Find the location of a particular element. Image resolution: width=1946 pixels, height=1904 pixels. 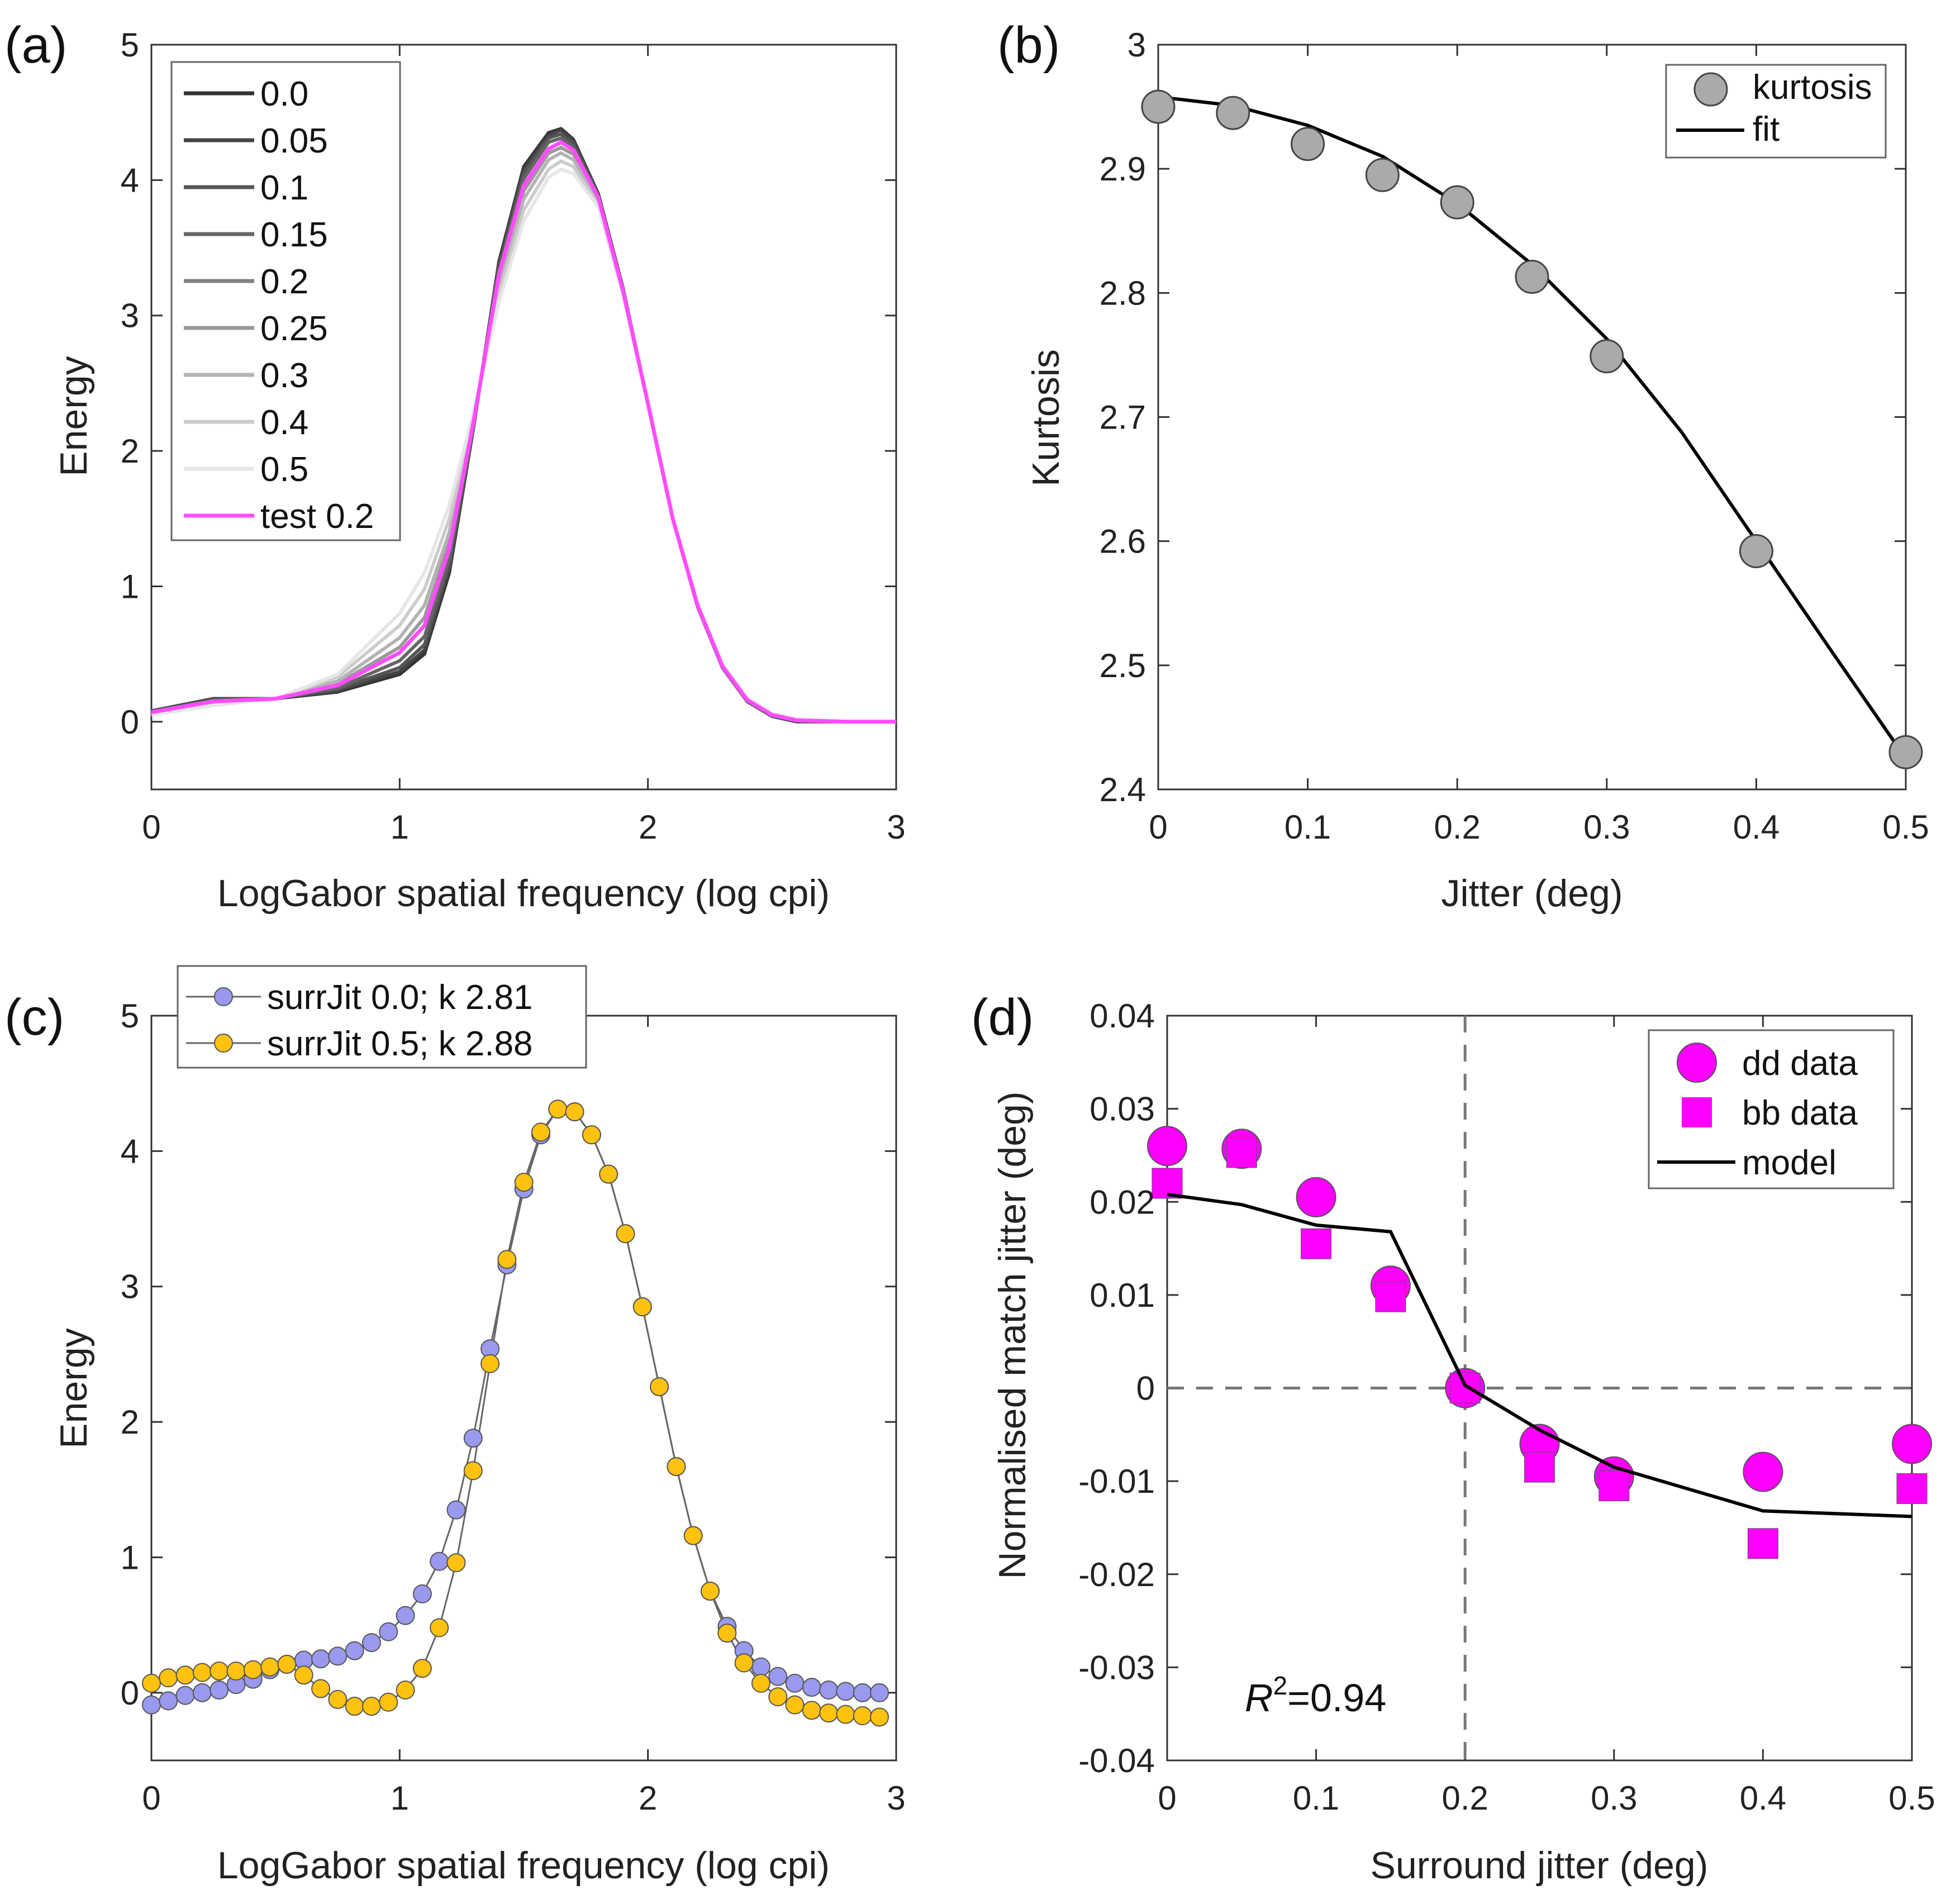

y-tick-label: -0.01 is located at coordinates (1116, 1481).